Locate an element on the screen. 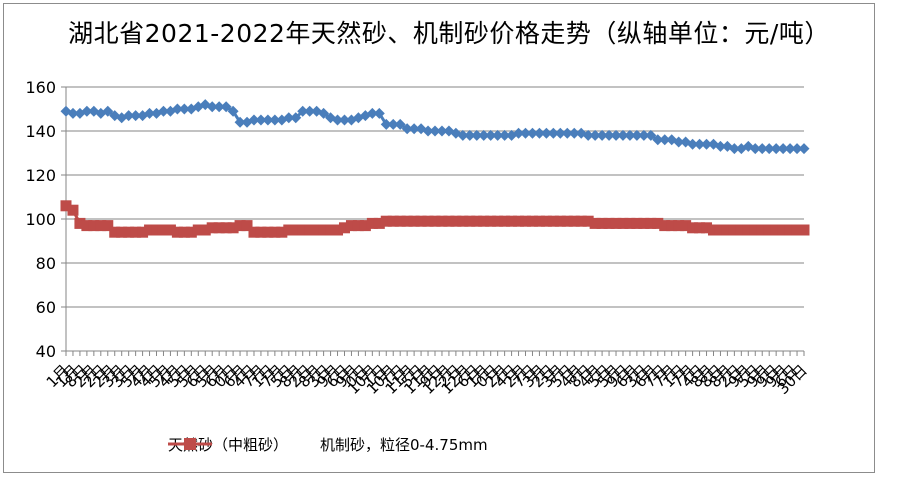 The width and height of the screenshot is (898, 478). legend-item-manufactured-sand: 机制砂，粒径0-4.75mm is located at coordinates (328, 444).